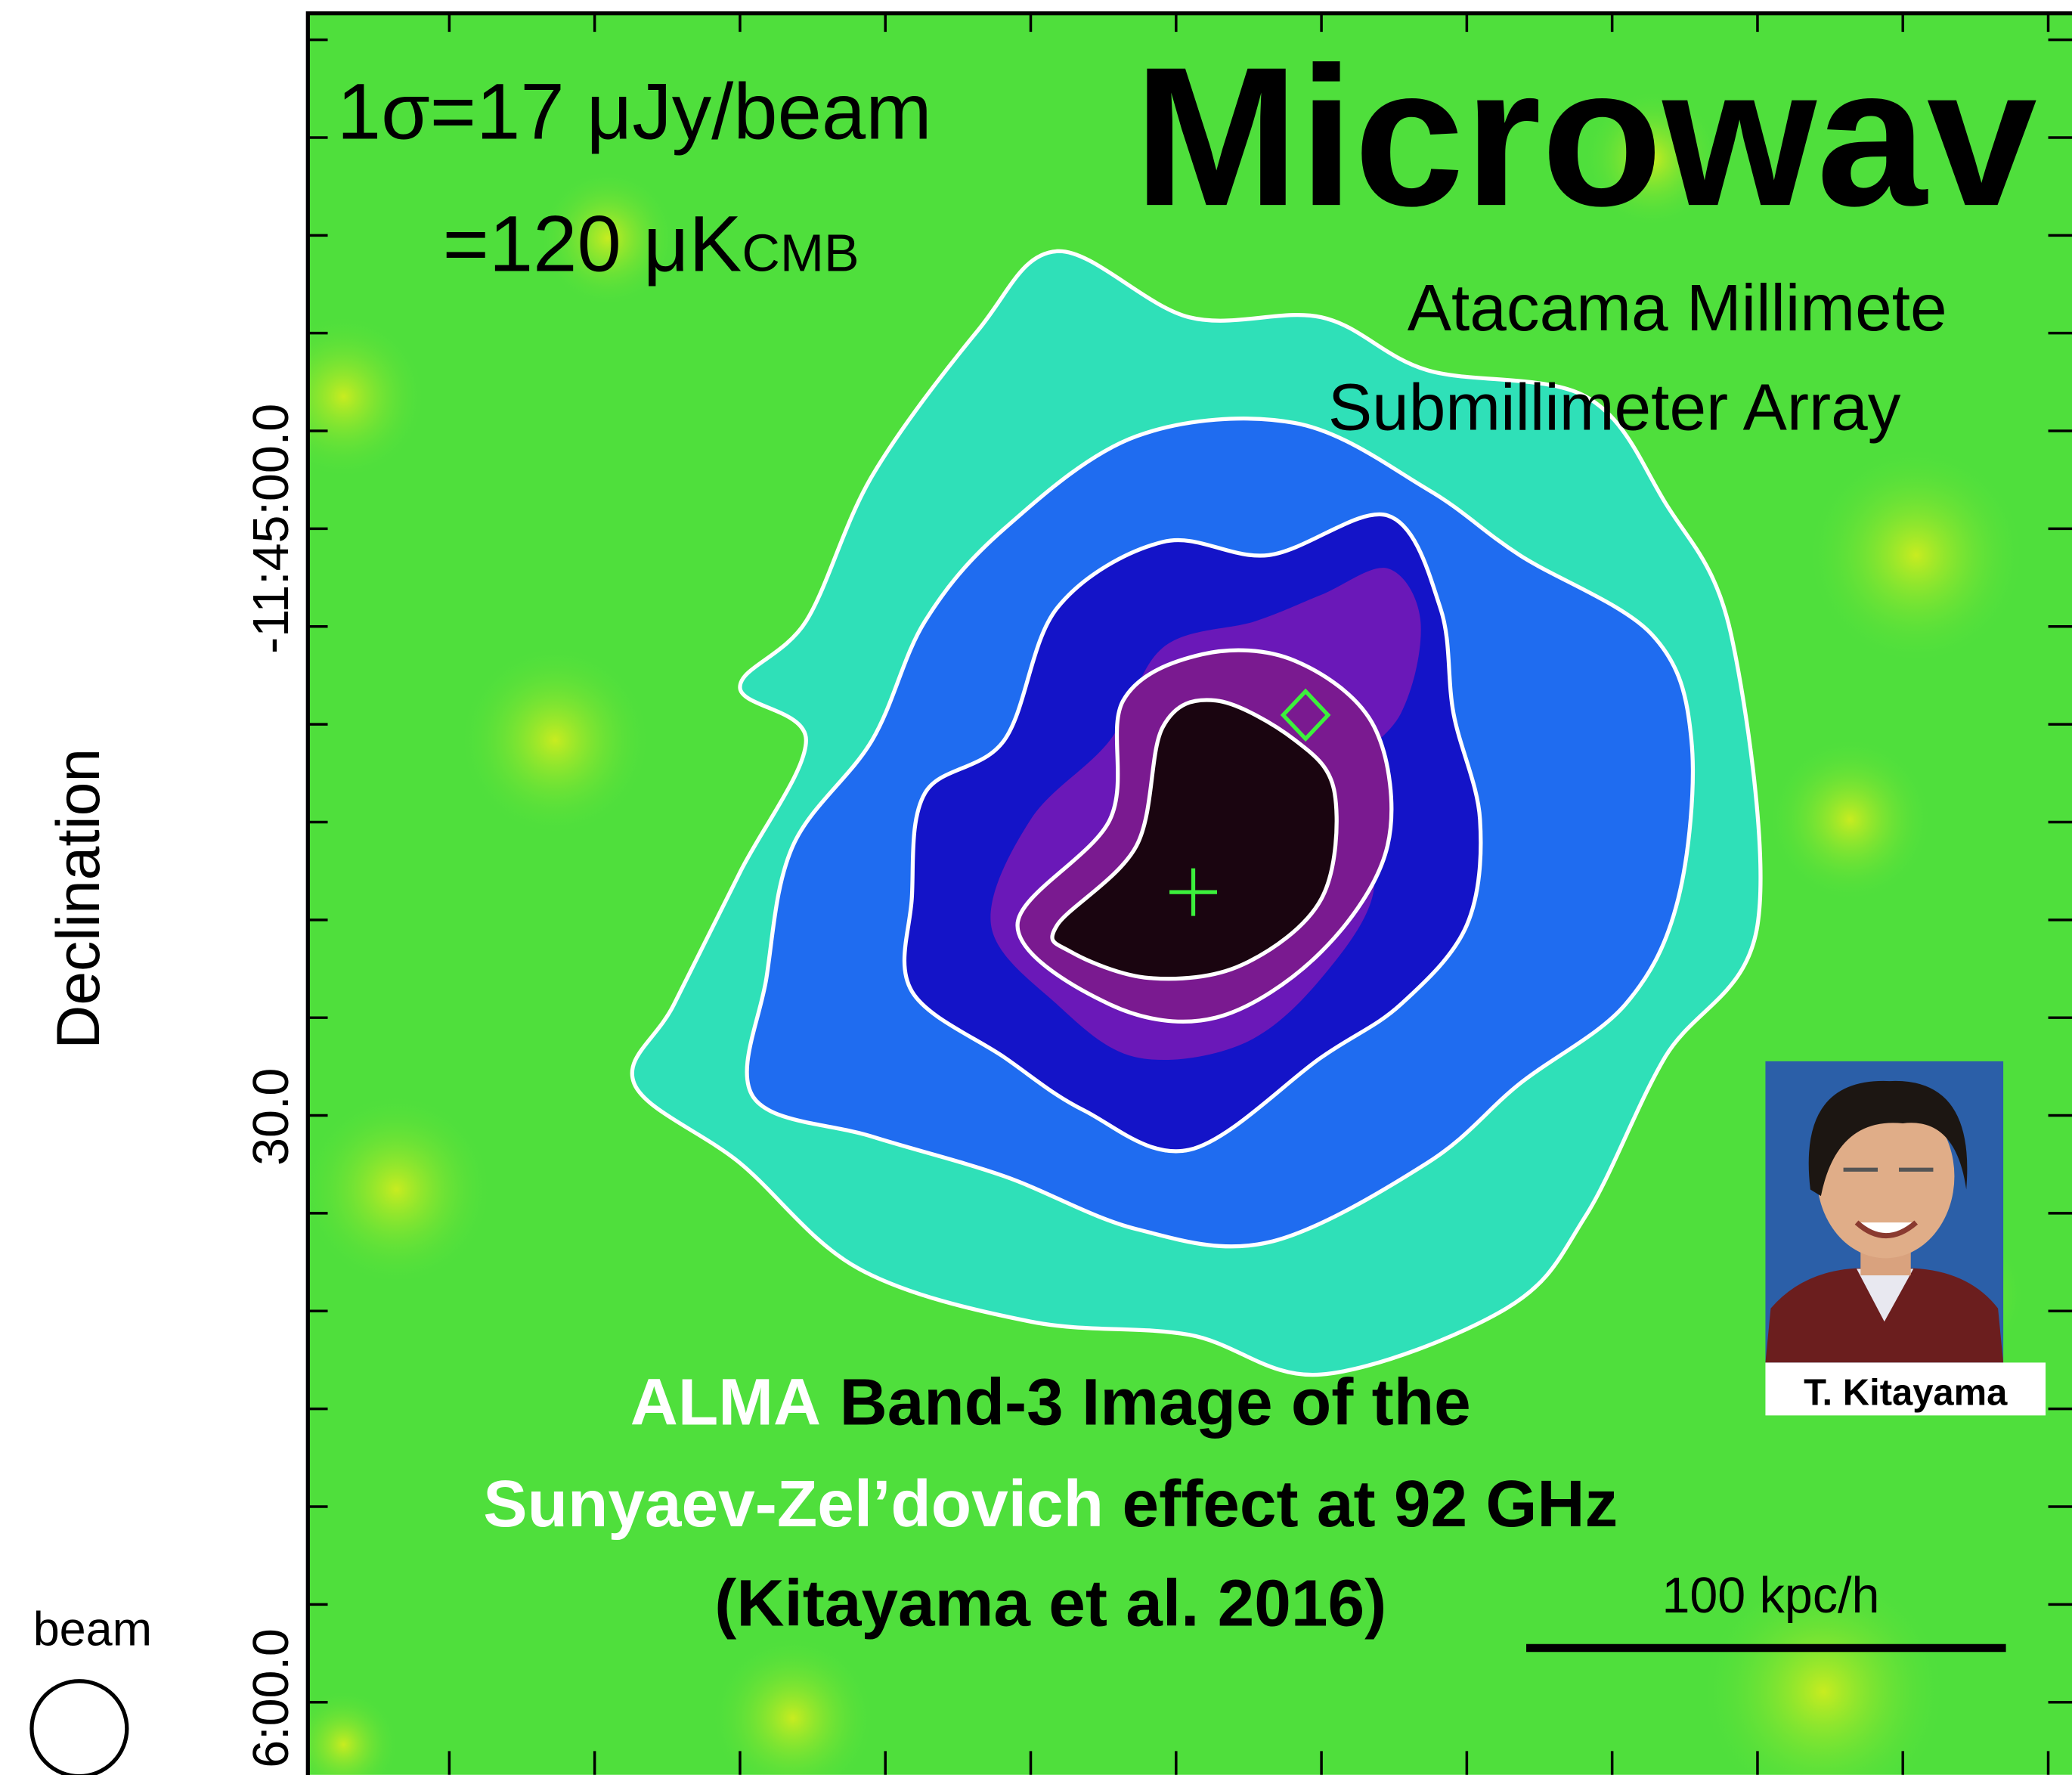 The width and height of the screenshot is (2072, 1775). I want to click on axis-label: Declination, so click(79, 898).